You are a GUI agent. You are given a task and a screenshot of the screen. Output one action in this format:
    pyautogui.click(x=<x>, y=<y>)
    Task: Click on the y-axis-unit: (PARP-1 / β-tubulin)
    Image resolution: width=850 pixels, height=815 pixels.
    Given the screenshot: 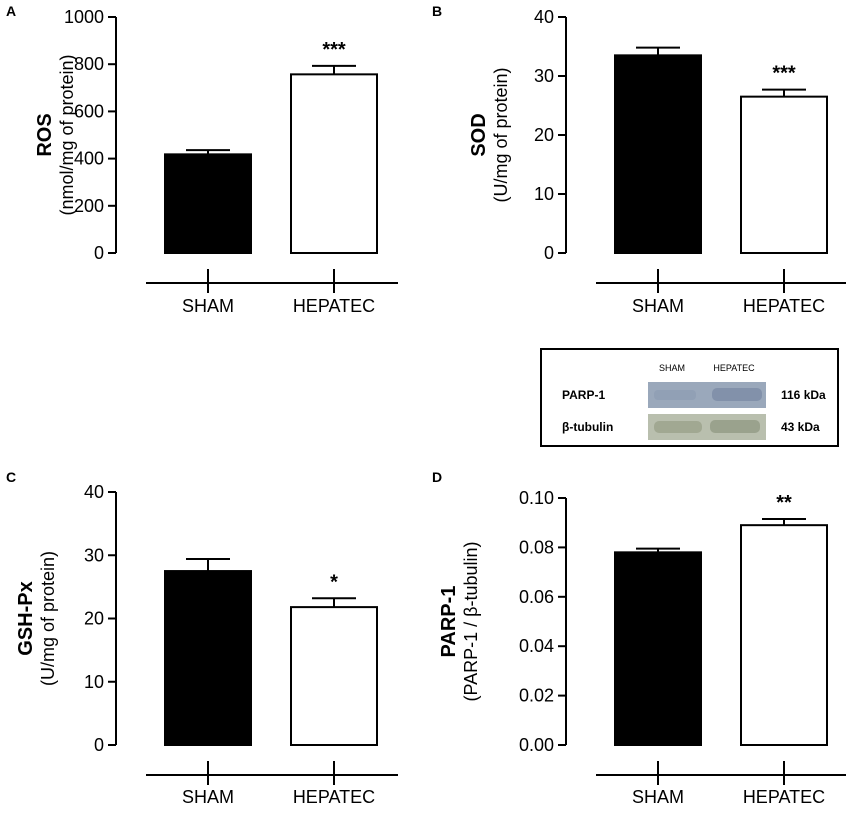 What is the action you would take?
    pyautogui.click(x=471, y=621)
    